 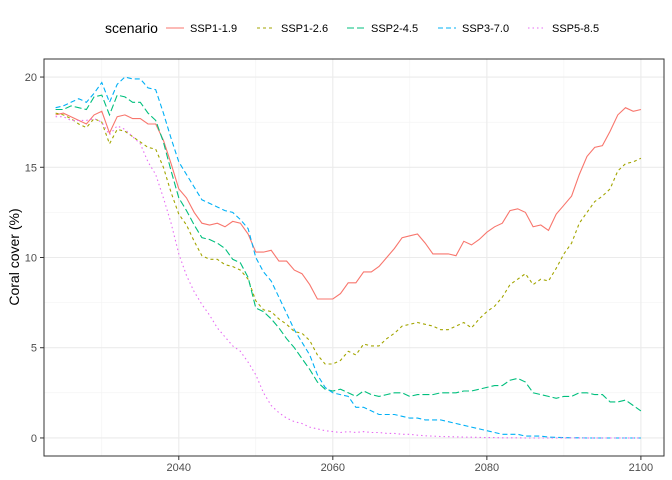 I want to click on x-tick-label: 2040, so click(x=179, y=468).